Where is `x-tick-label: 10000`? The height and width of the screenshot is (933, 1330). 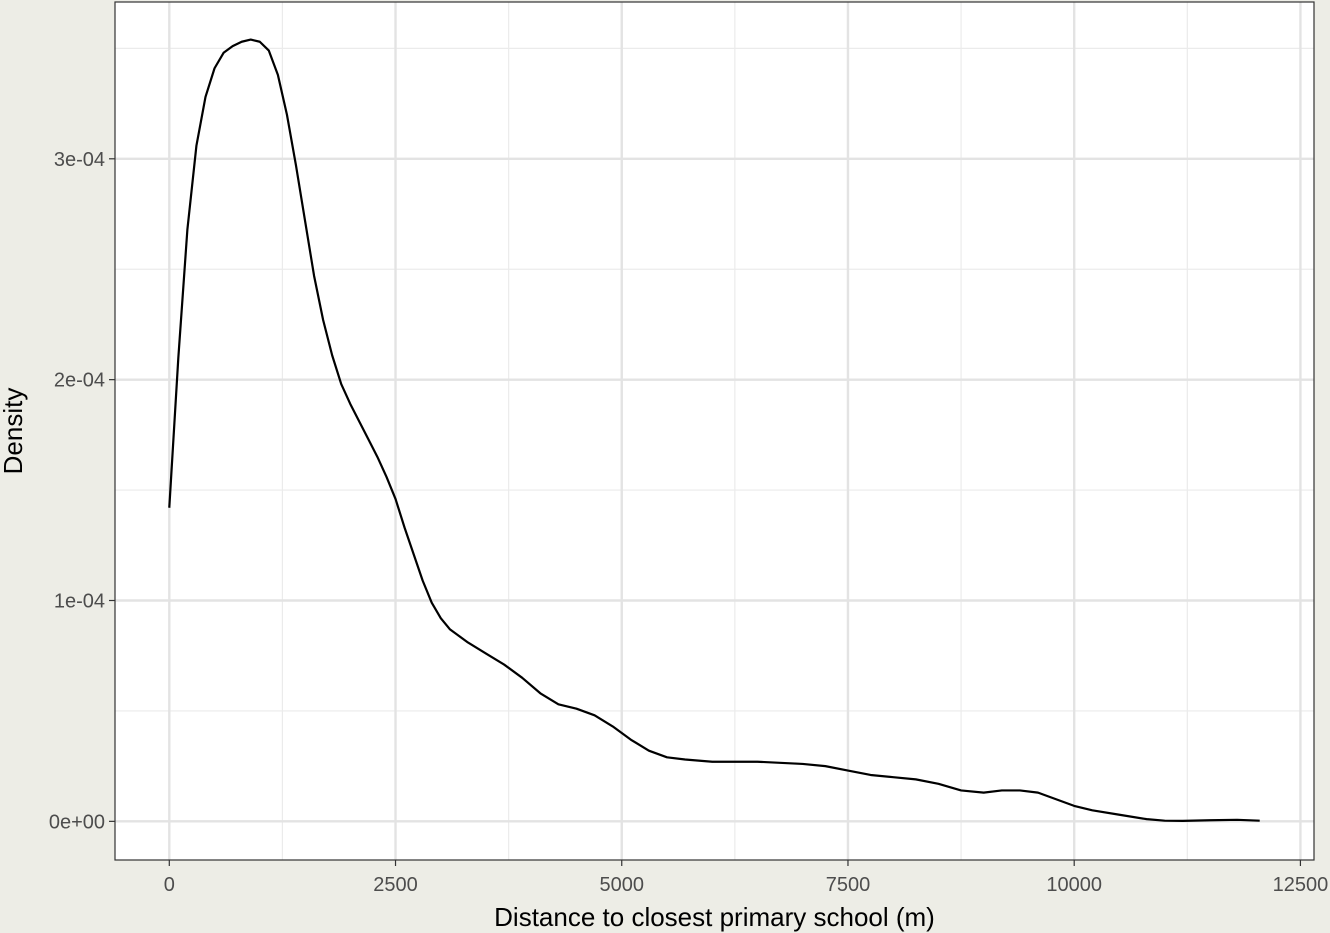
x-tick-label: 10000 is located at coordinates (1074, 885).